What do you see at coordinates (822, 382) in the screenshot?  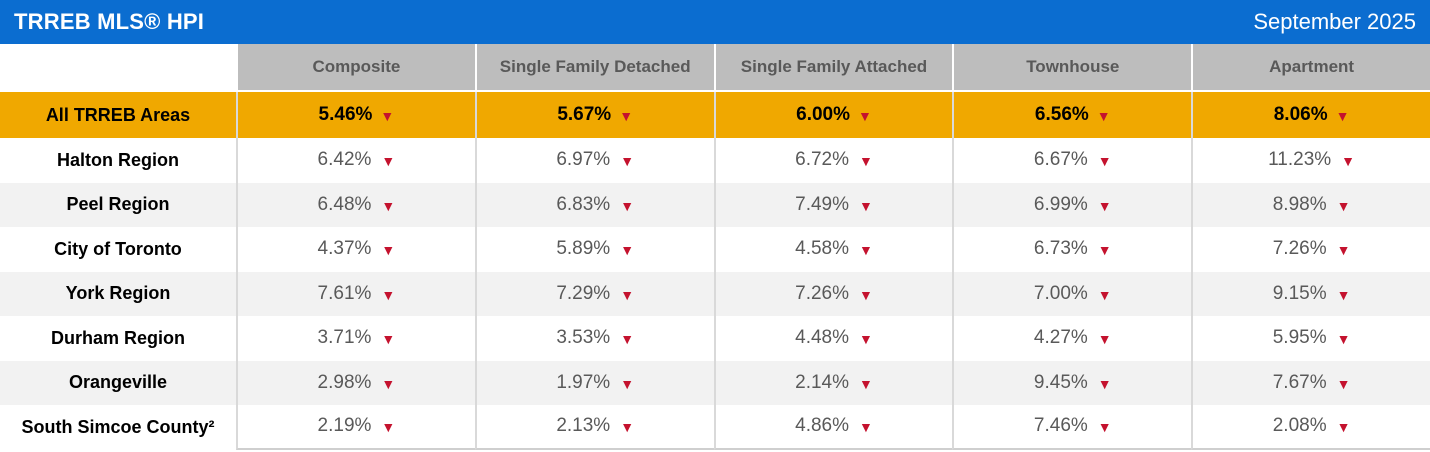 I see `hpi-value: 2.14%` at bounding box center [822, 382].